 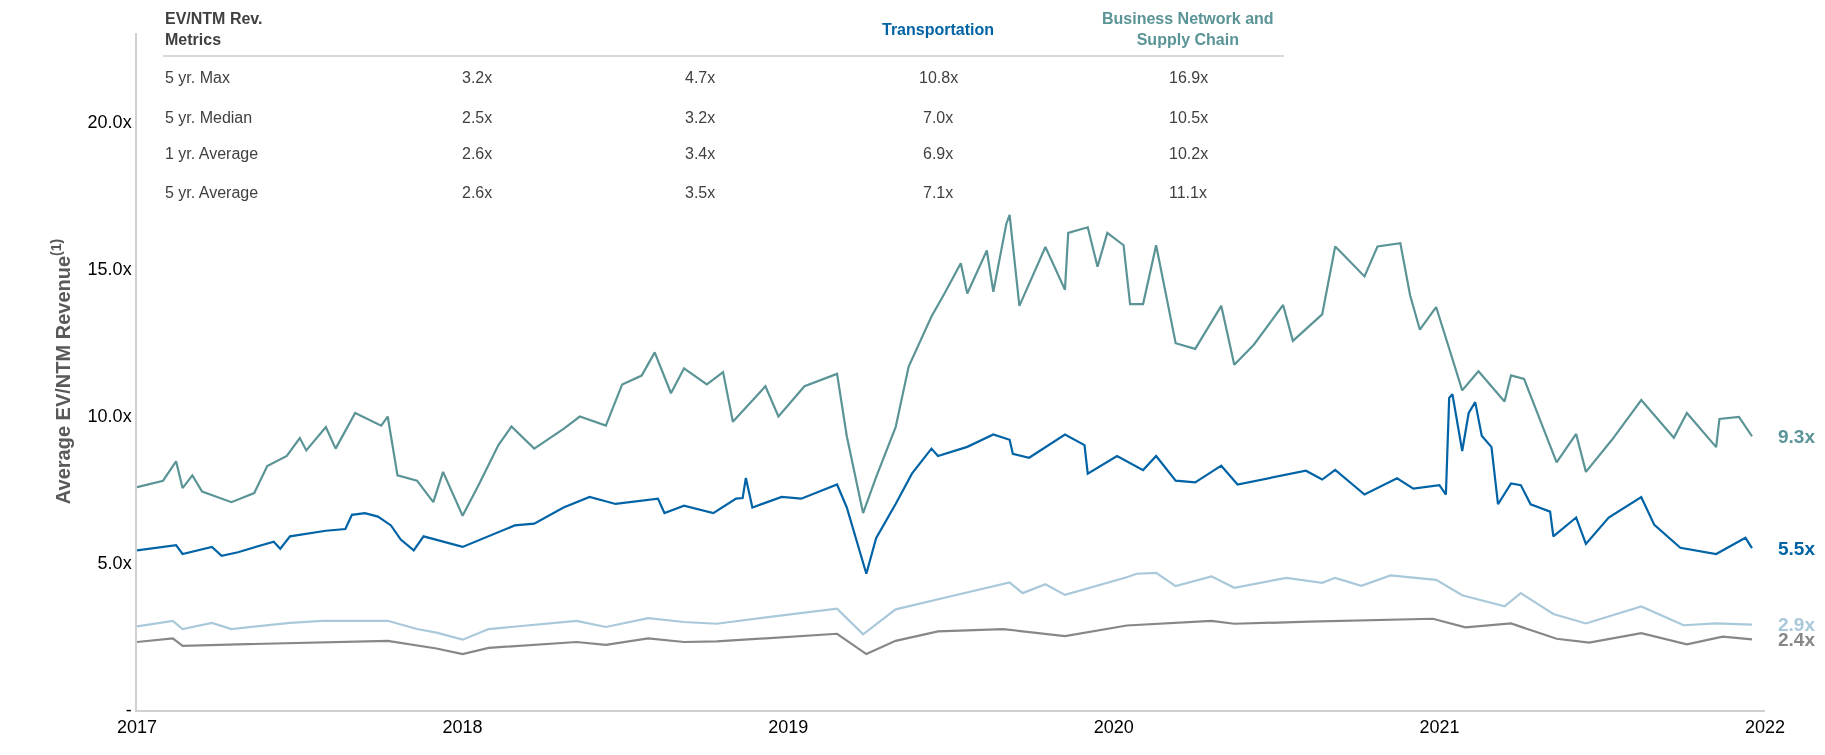 What do you see at coordinates (212, 192) in the screenshot?
I see `annotation: 5 yr. Average` at bounding box center [212, 192].